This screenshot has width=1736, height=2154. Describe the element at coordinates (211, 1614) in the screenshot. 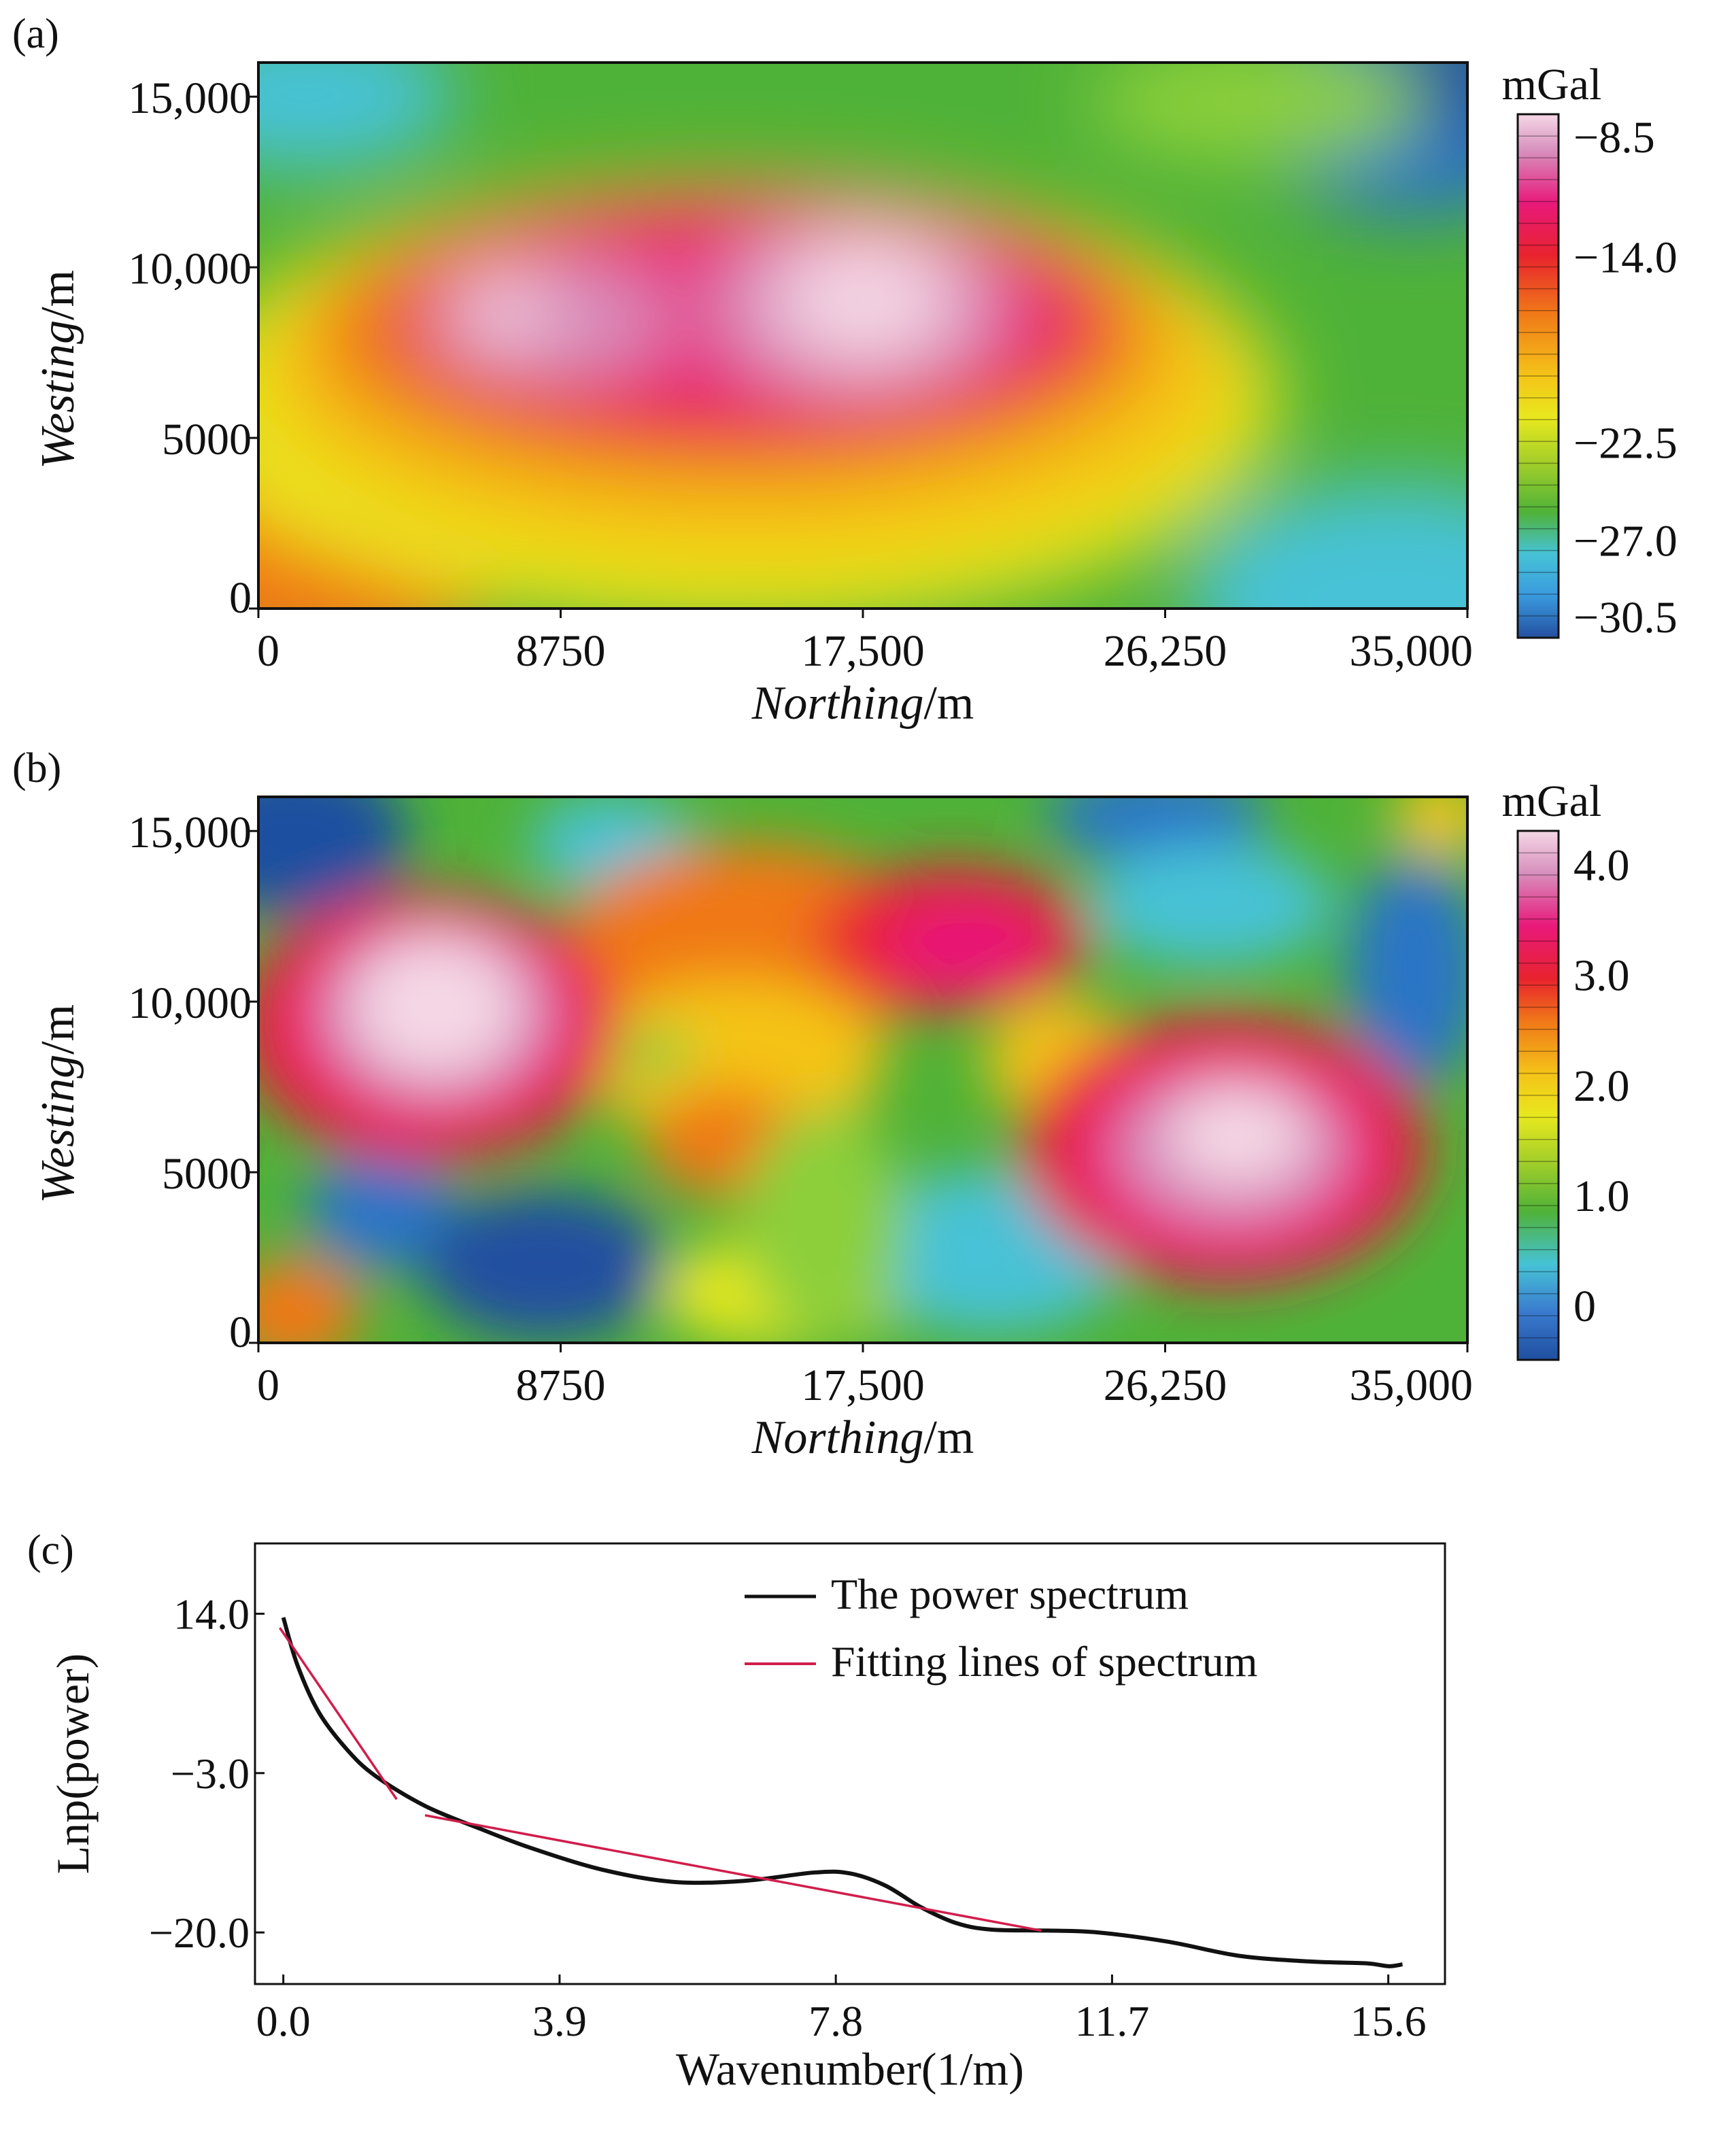

I see `y-tick-label: 14.0` at that location.